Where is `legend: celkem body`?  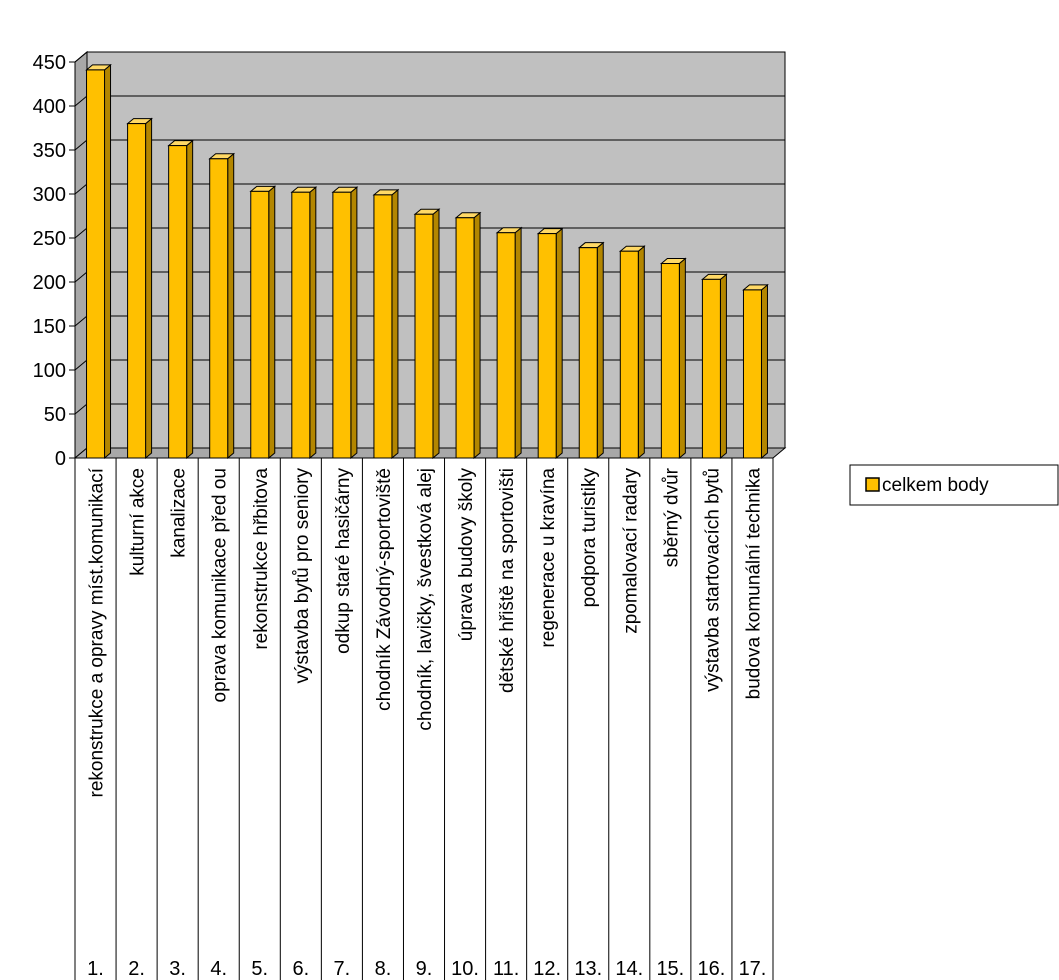 legend: celkem body is located at coordinates (954, 485).